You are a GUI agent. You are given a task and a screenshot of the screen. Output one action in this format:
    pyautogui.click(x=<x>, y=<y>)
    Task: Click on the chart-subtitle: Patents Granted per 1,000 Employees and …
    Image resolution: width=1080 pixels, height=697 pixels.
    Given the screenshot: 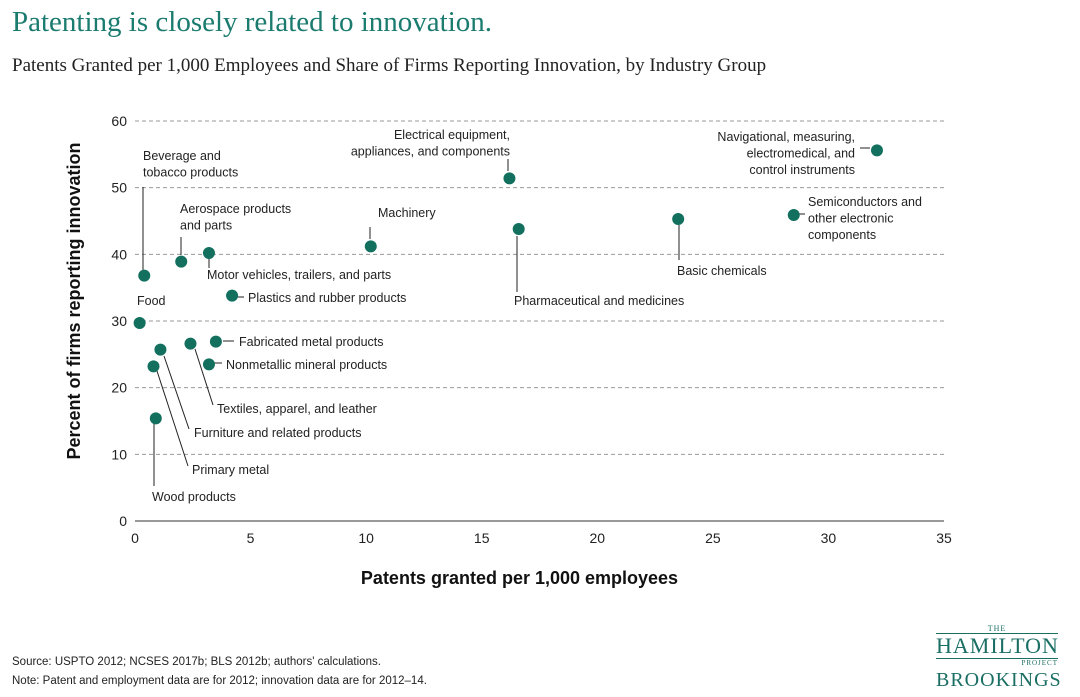 What is the action you would take?
    pyautogui.click(x=389, y=65)
    